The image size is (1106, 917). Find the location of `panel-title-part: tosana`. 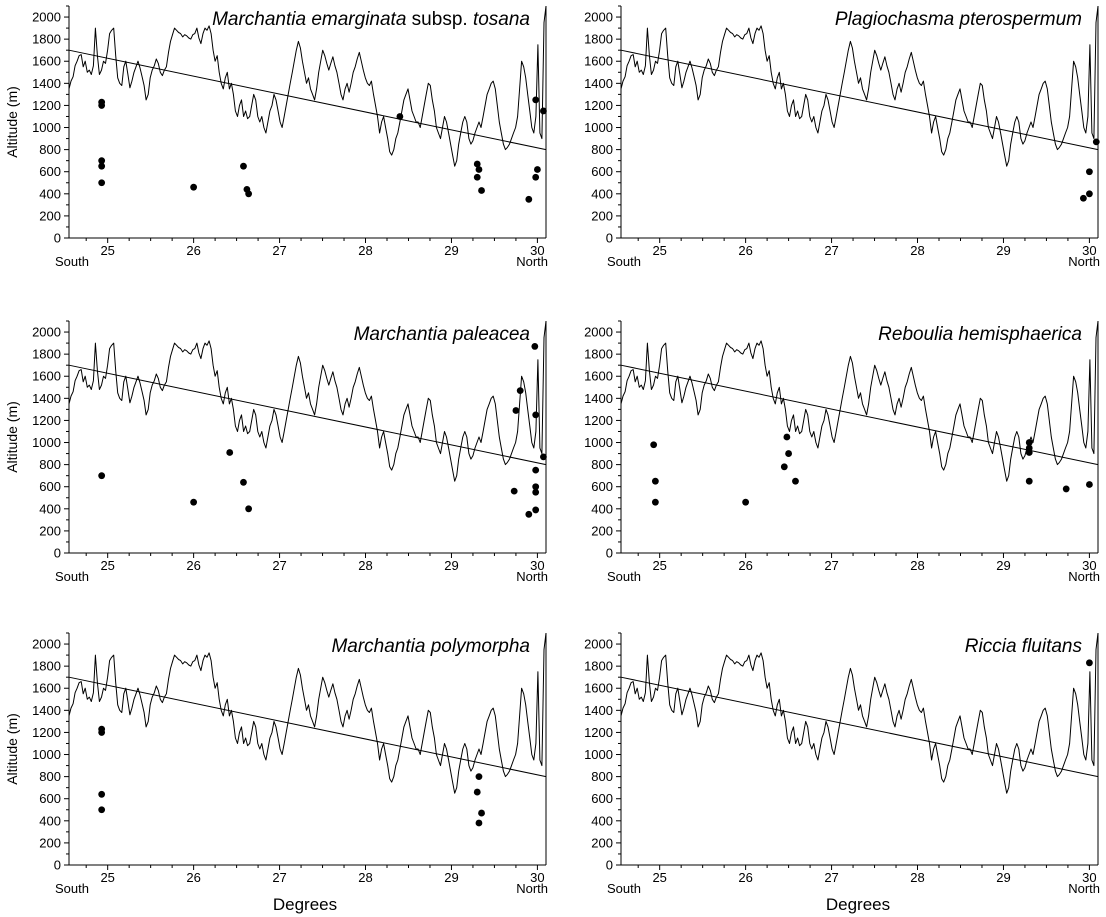

panel-title-part: tosana is located at coordinates (501, 19).